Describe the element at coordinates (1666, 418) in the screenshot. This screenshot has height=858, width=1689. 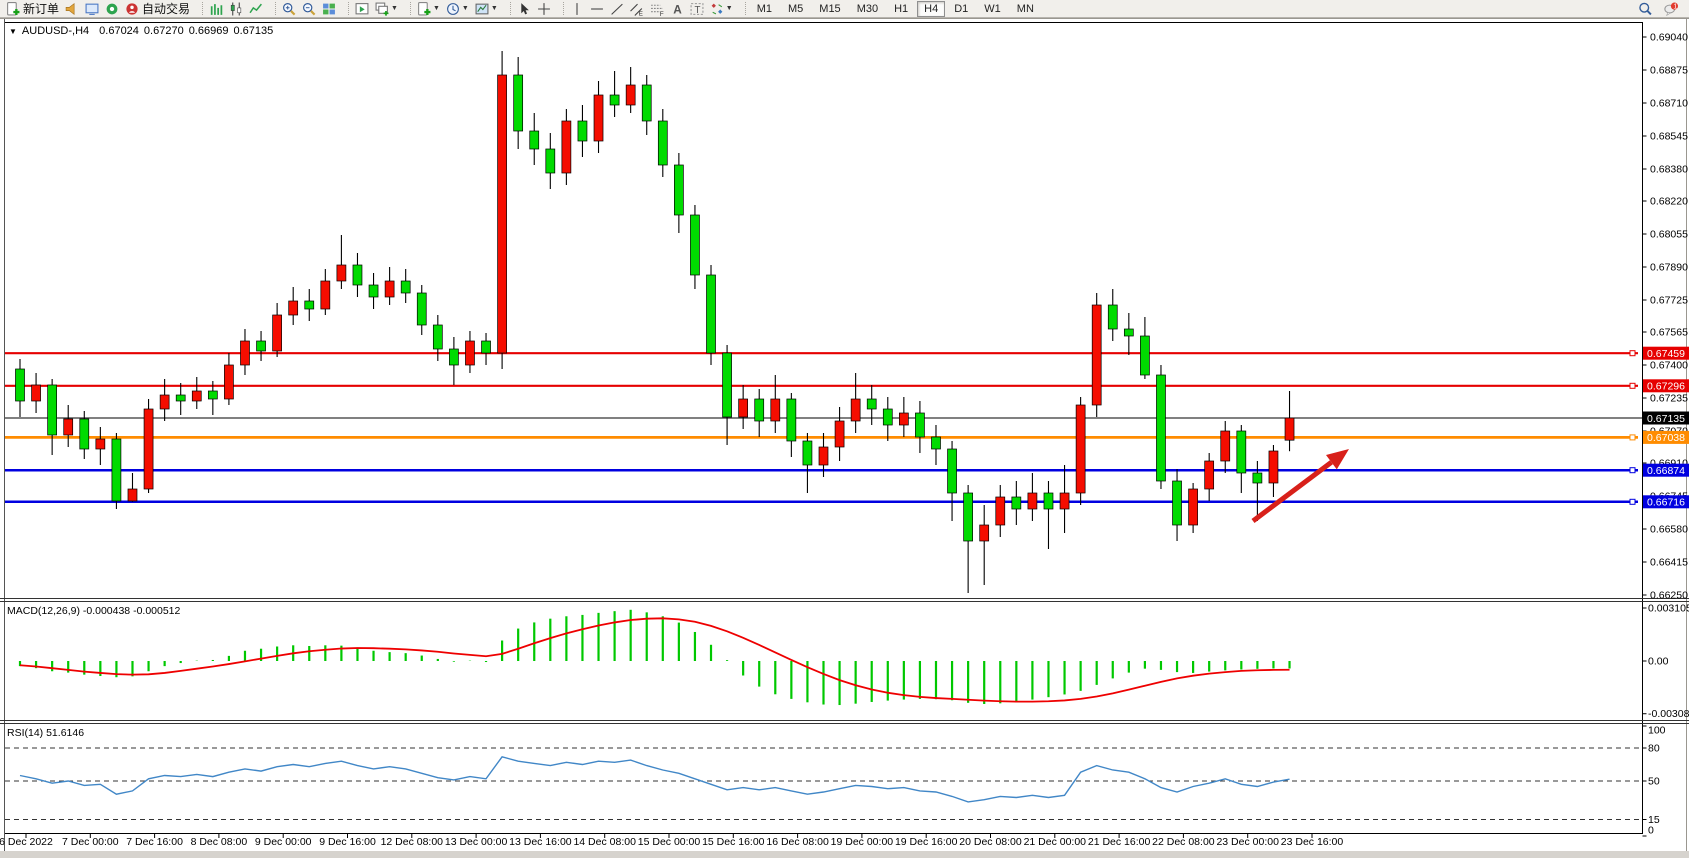
I see `price-tag-0.67135: 0.67135` at that location.